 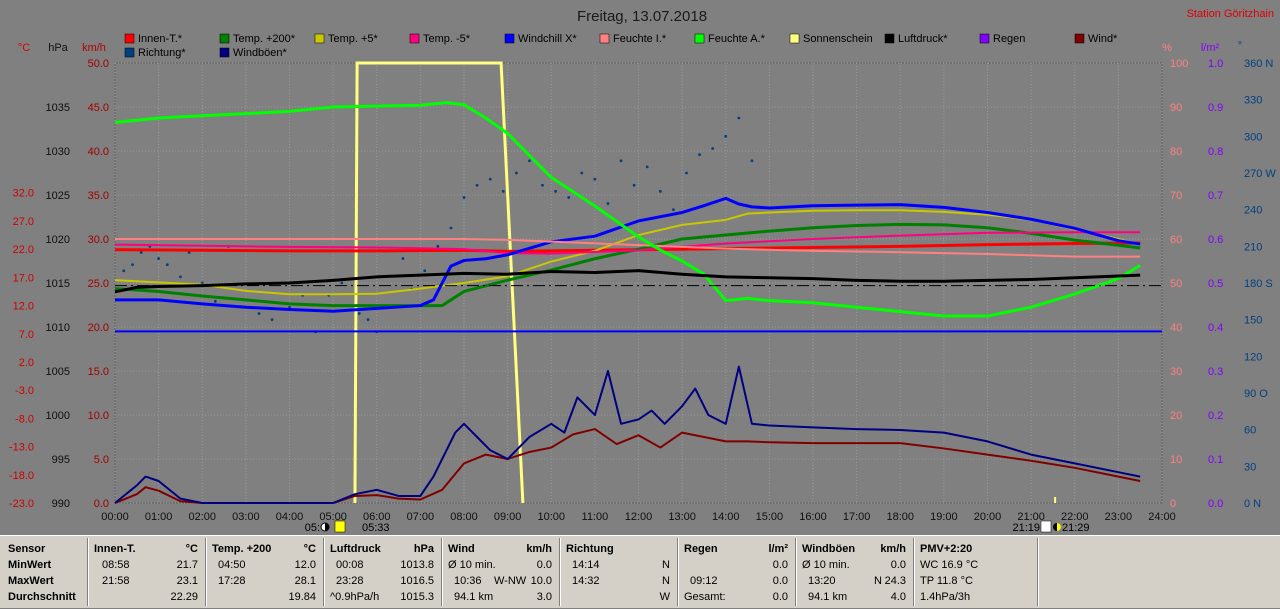 What do you see at coordinates (474, 597) in the screenshot?
I see `stats-wind-distance: 94.1 km` at bounding box center [474, 597].